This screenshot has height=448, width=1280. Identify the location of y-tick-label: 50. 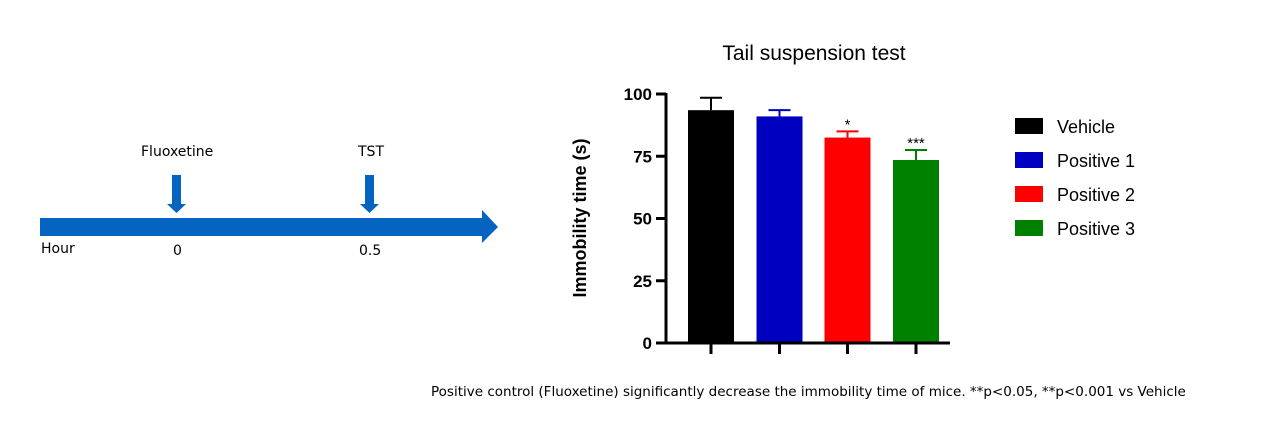
(642, 219).